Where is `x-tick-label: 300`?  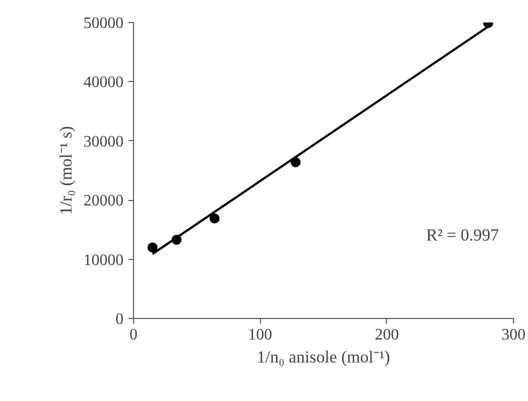
x-tick-label: 300 is located at coordinates (514, 335).